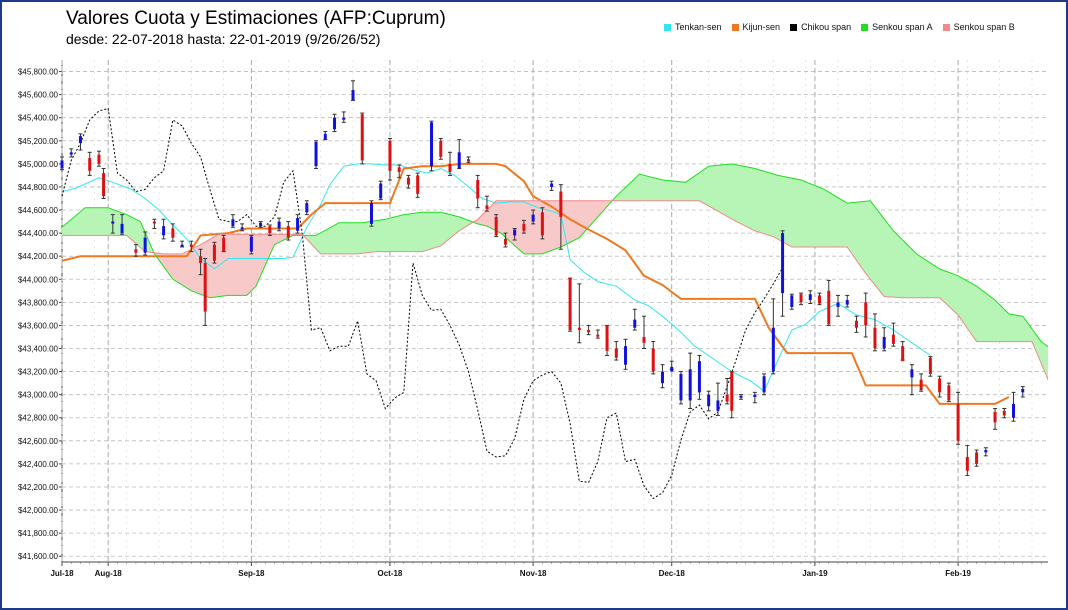  Describe the element at coordinates (672, 573) in the screenshot. I see `x-tick-label: Dec-18` at that location.